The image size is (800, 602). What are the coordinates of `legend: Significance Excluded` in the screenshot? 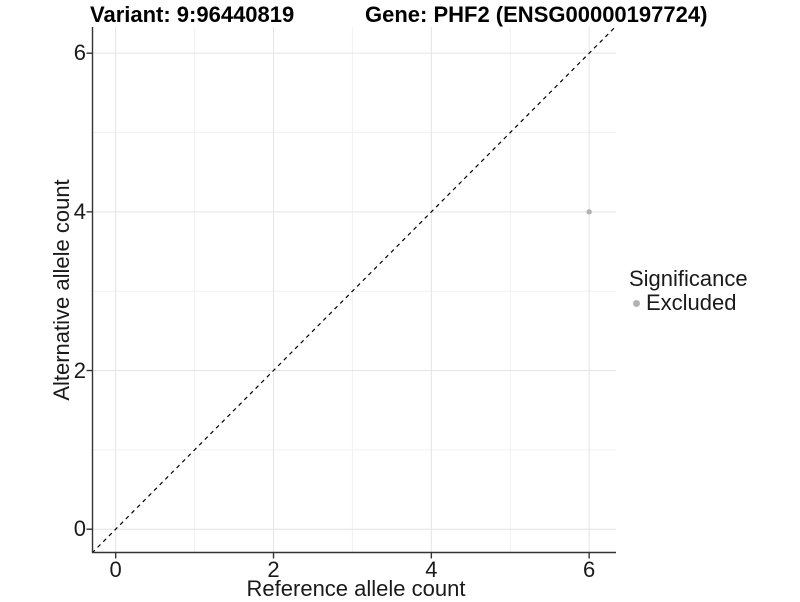 It's located at (688, 291).